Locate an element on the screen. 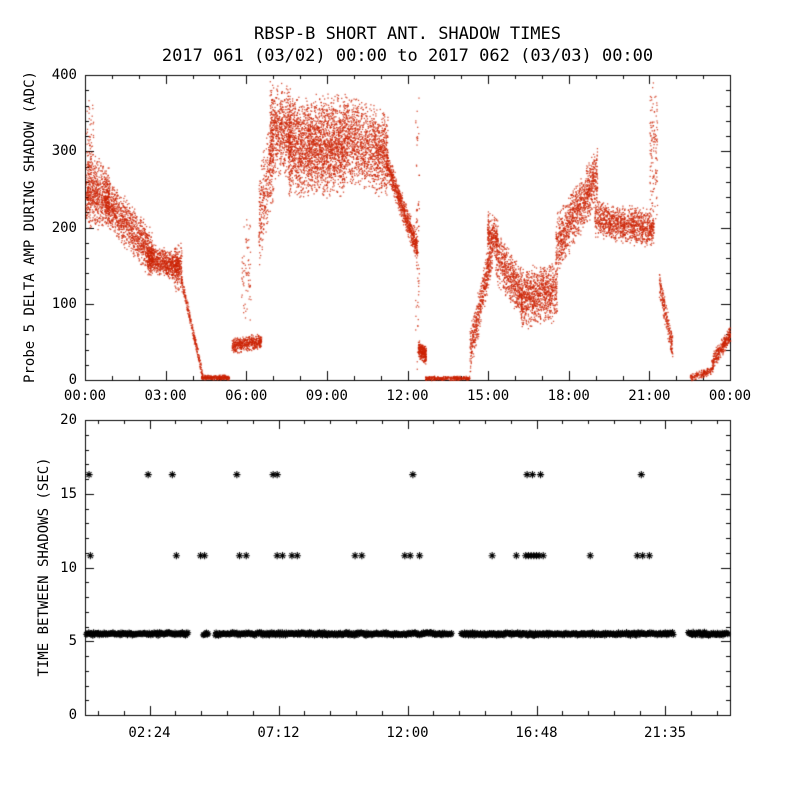 This screenshot has width=800, height=800. x-tick-label: 03:00 is located at coordinates (165, 396).